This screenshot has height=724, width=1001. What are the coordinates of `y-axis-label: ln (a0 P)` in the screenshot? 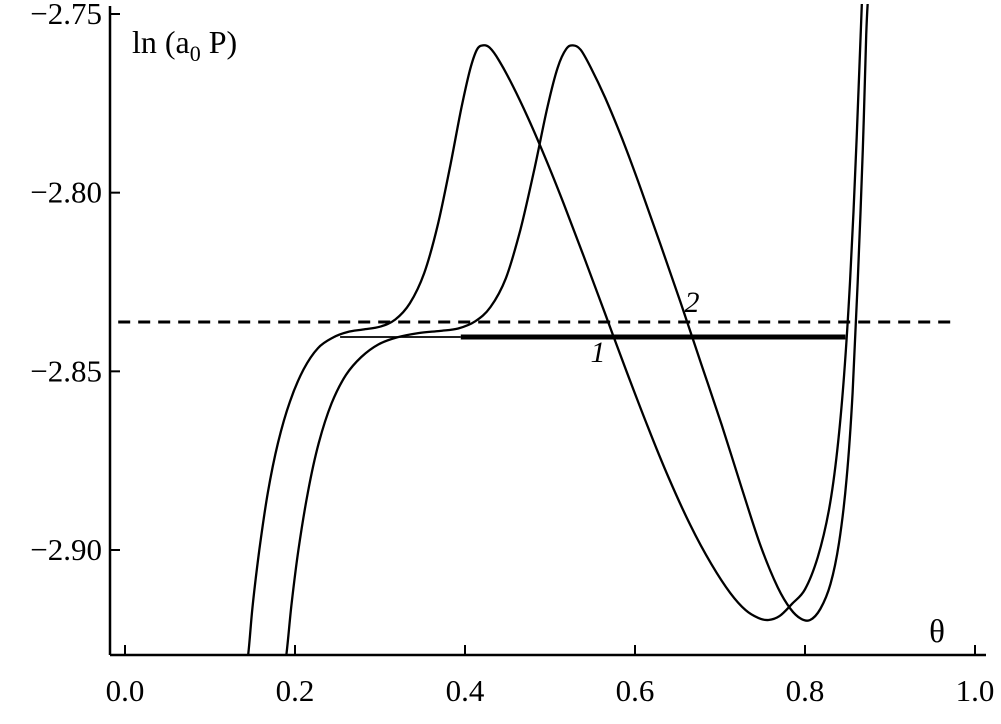 It's located at (184, 45).